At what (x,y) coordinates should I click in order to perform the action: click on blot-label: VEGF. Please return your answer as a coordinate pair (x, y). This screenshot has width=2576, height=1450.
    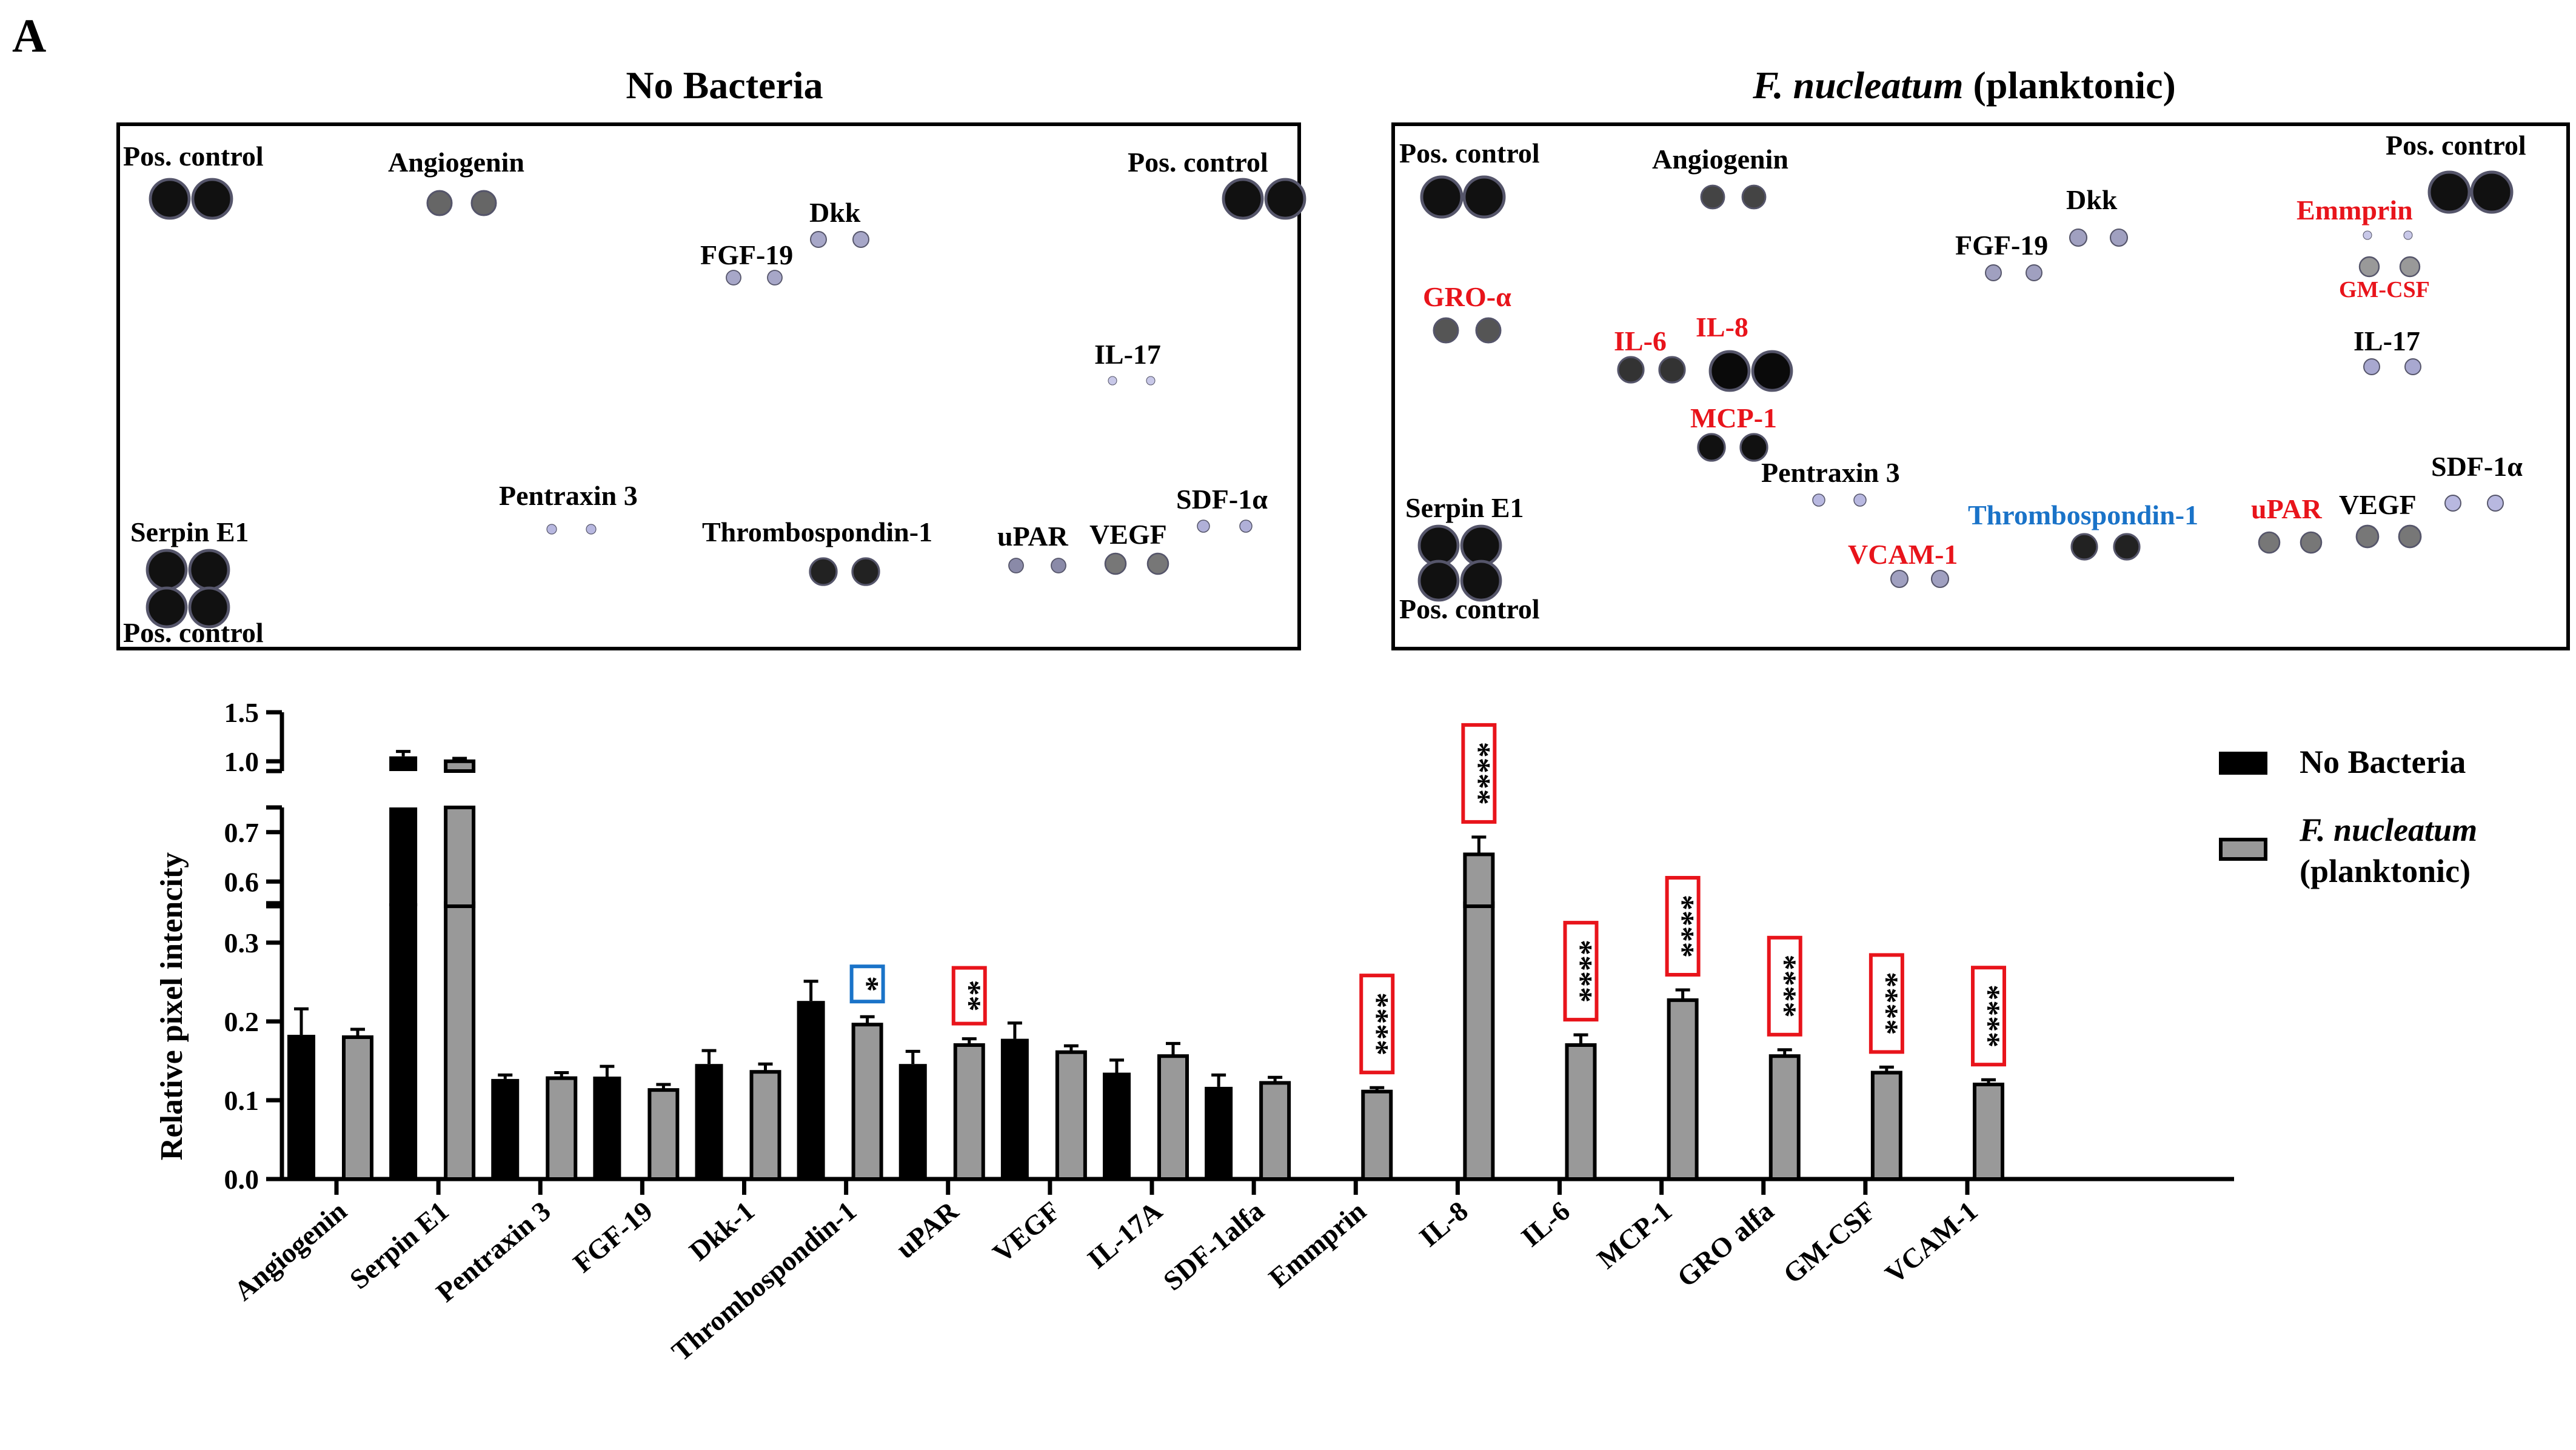
    Looking at the image, I should click on (2378, 504).